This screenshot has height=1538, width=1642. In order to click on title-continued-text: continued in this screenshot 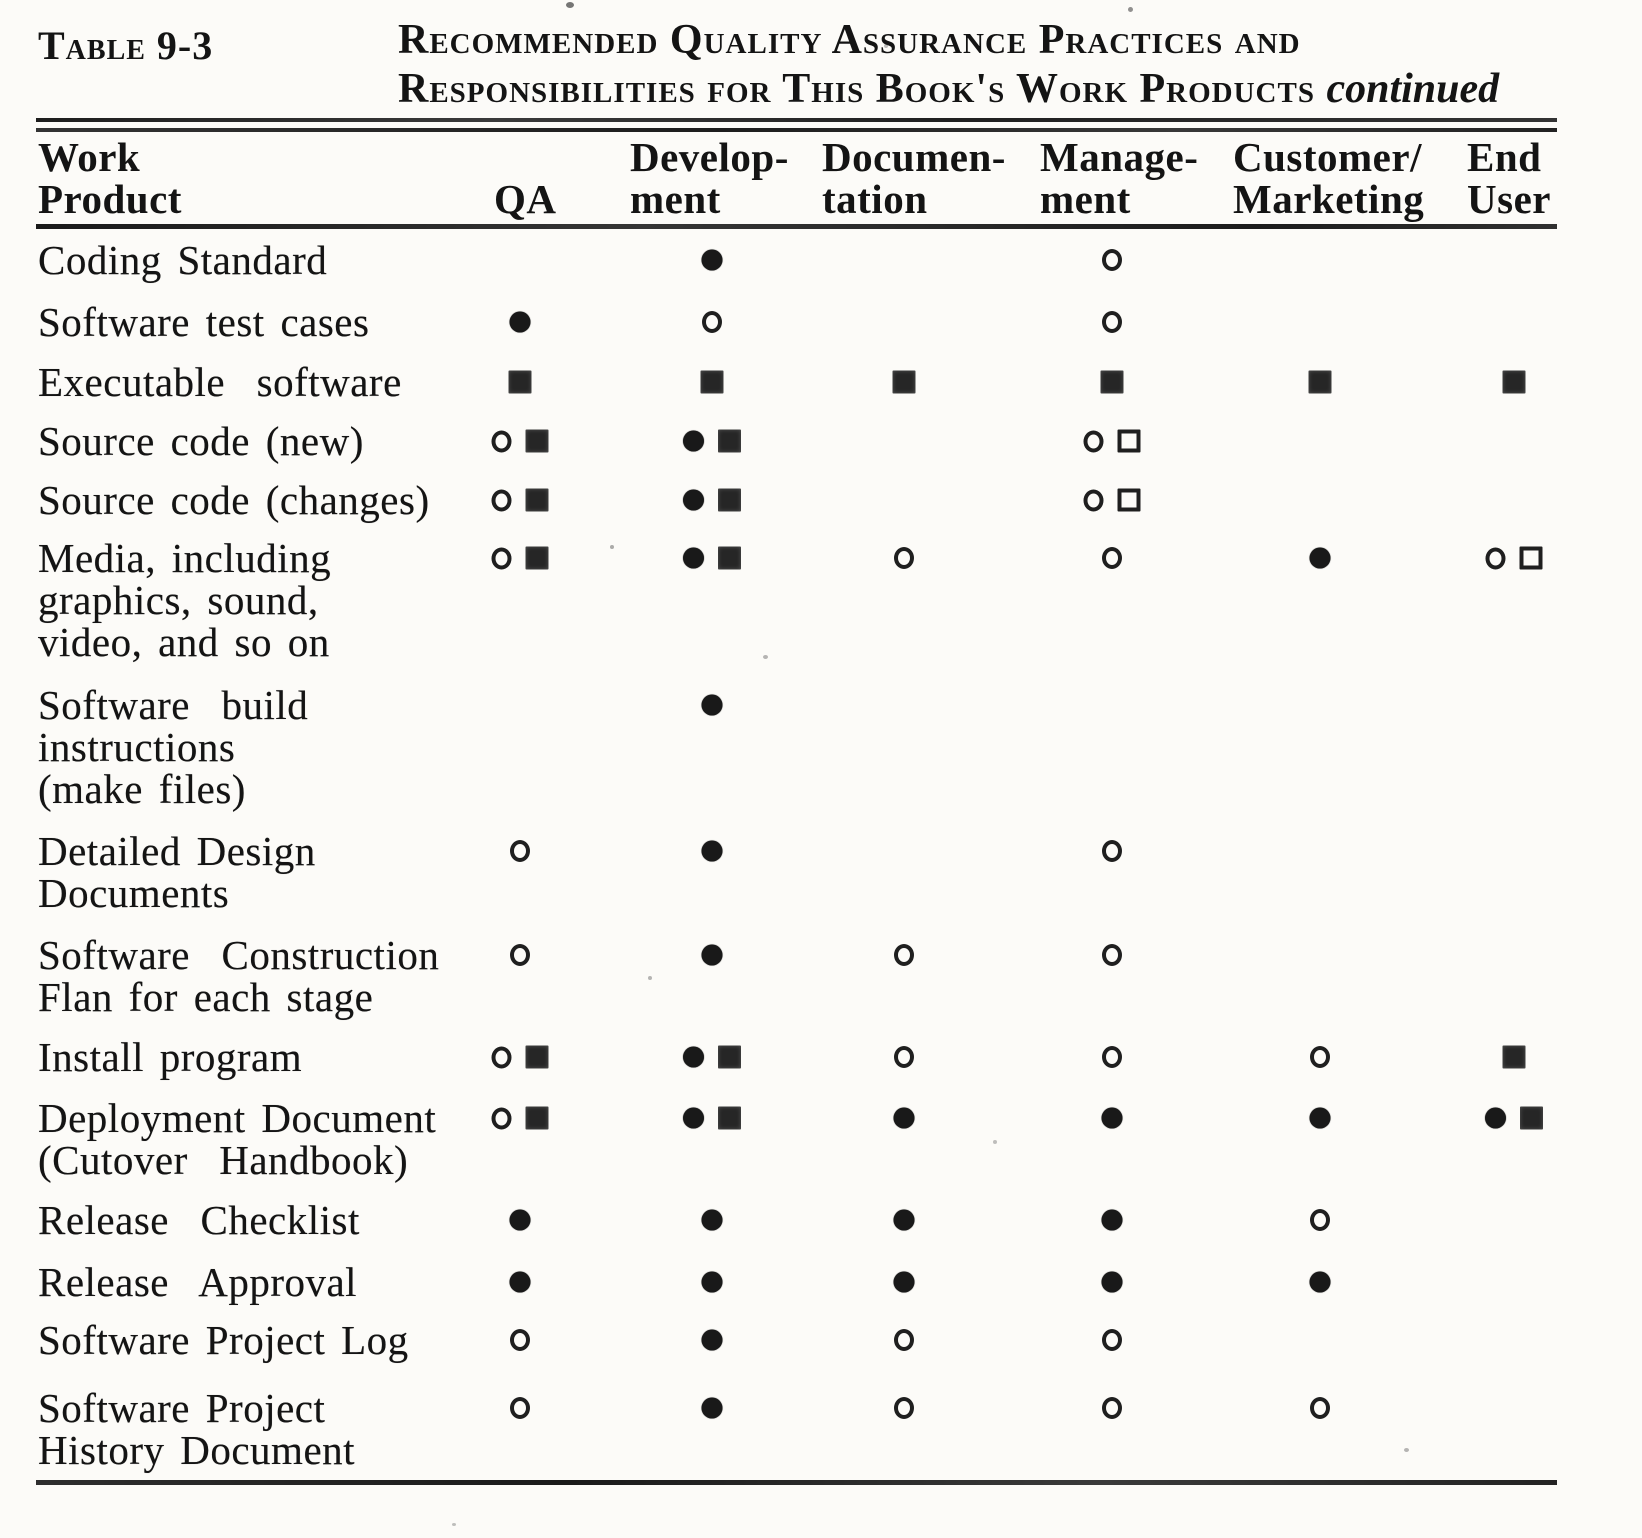, I will do `click(1413, 89)`.